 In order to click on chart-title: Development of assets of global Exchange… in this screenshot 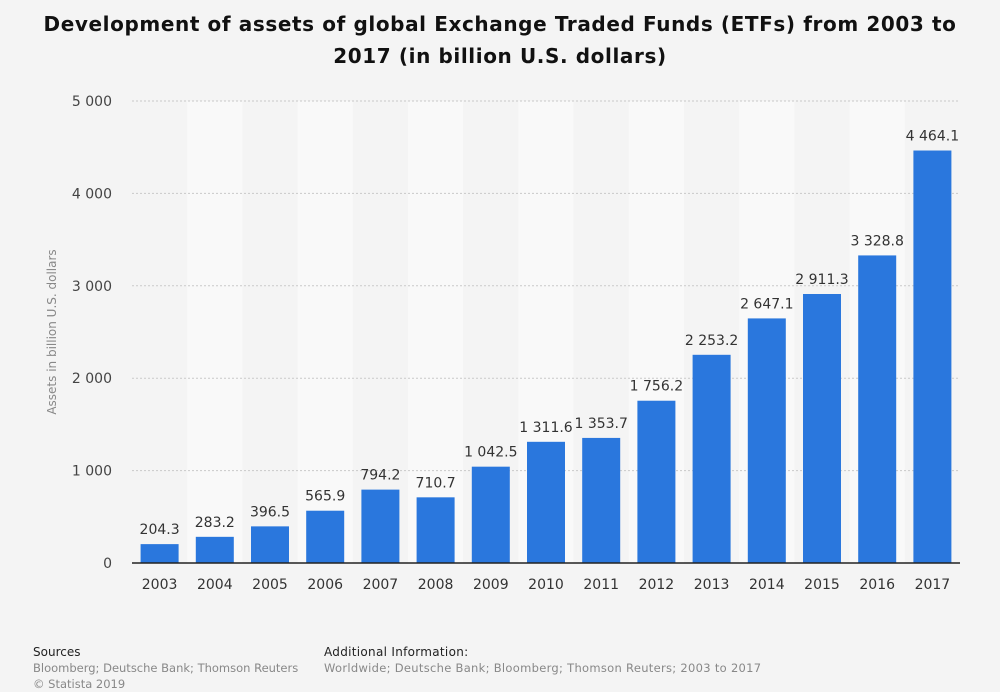, I will do `click(500, 40)`.